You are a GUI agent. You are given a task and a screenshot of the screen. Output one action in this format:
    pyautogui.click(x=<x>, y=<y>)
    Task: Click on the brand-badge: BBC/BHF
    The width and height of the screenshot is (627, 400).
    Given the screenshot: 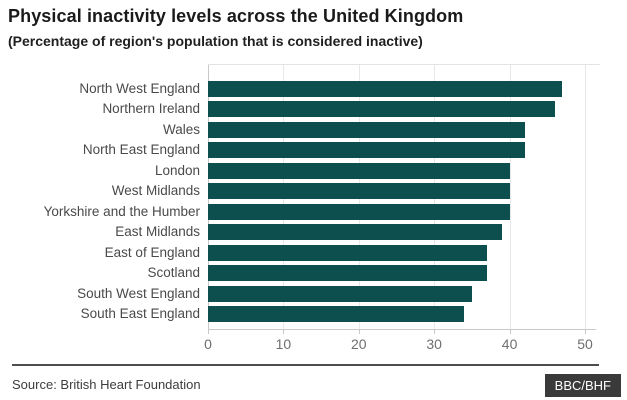 What is the action you would take?
    pyautogui.click(x=582, y=385)
    